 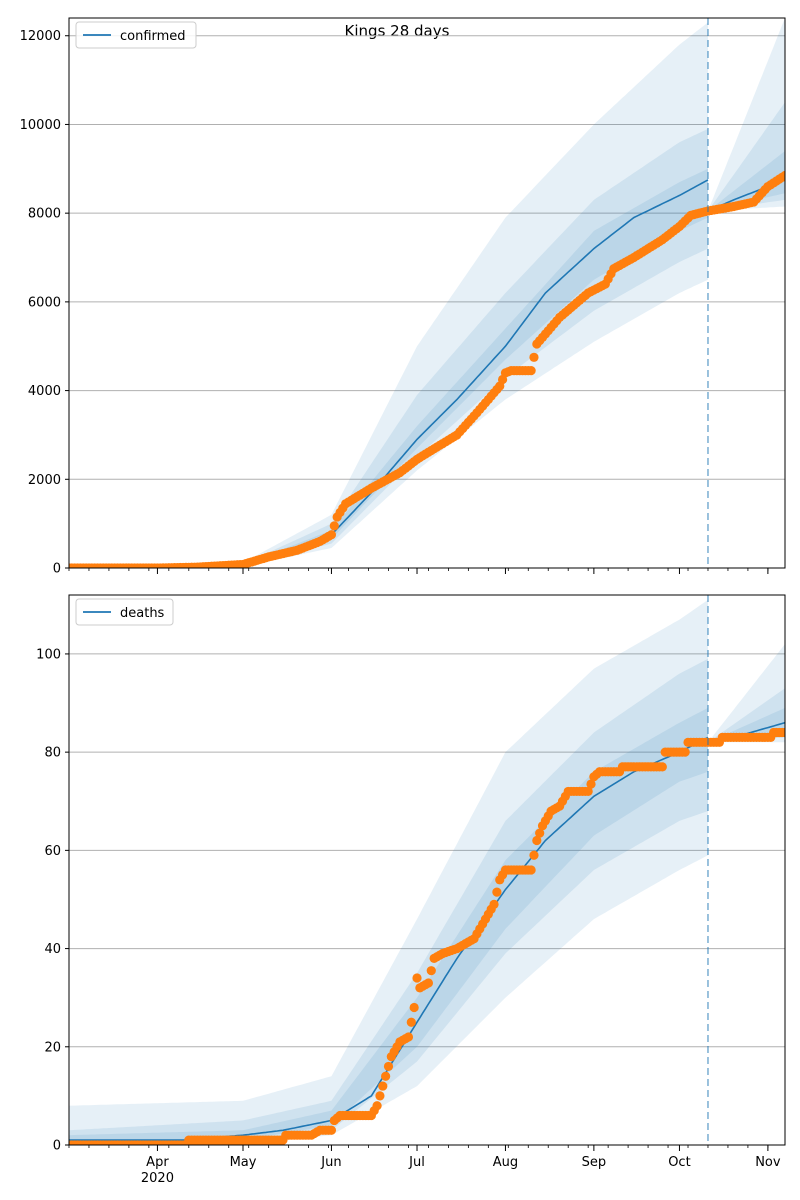 I want to click on x-year-label: 2020, so click(x=157, y=1178).